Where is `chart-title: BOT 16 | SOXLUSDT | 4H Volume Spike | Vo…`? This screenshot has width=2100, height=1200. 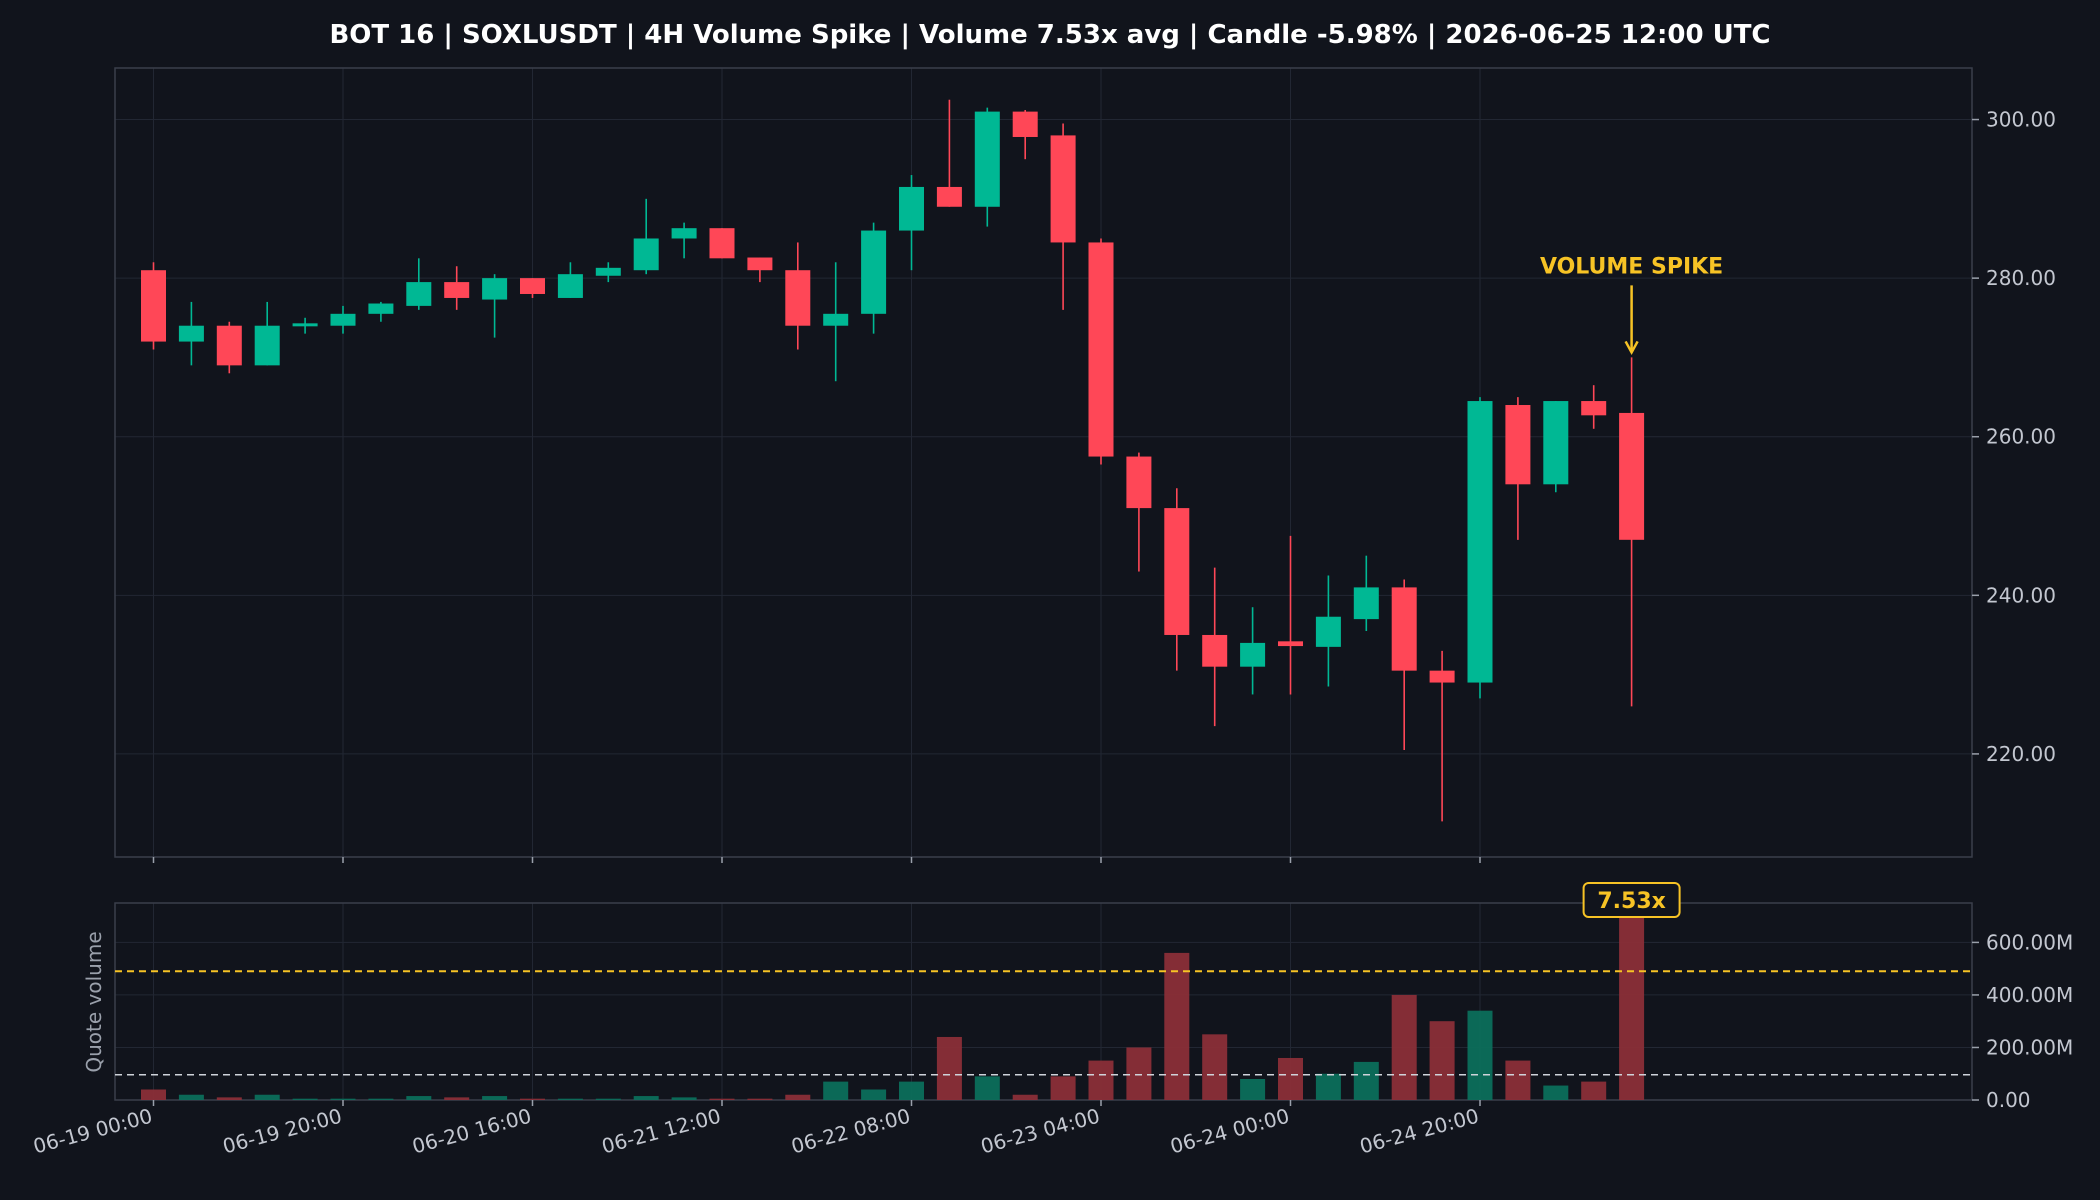
chart-title: BOT 16 | SOXLUSDT | 4H Volume Spike | Vo… is located at coordinates (1049, 35).